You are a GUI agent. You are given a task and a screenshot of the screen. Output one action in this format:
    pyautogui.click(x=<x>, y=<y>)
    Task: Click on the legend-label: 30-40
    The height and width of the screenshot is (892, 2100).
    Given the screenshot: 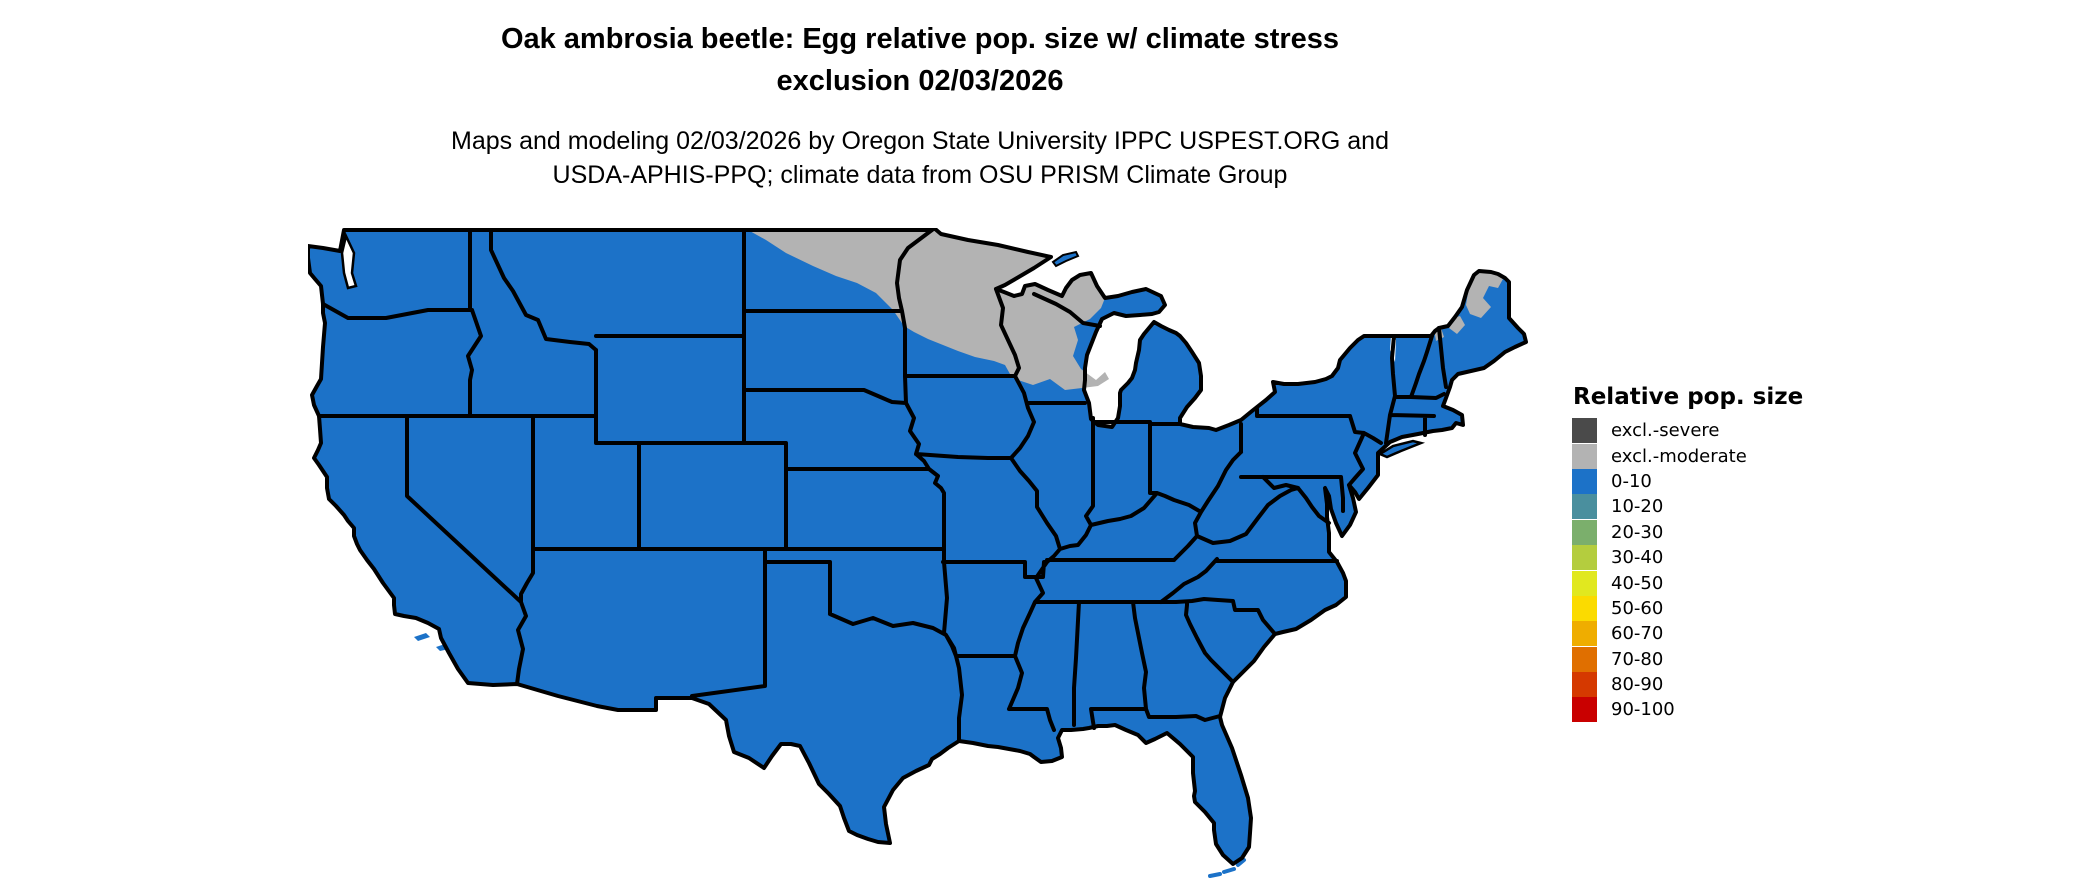 What is the action you would take?
    pyautogui.click(x=1637, y=558)
    